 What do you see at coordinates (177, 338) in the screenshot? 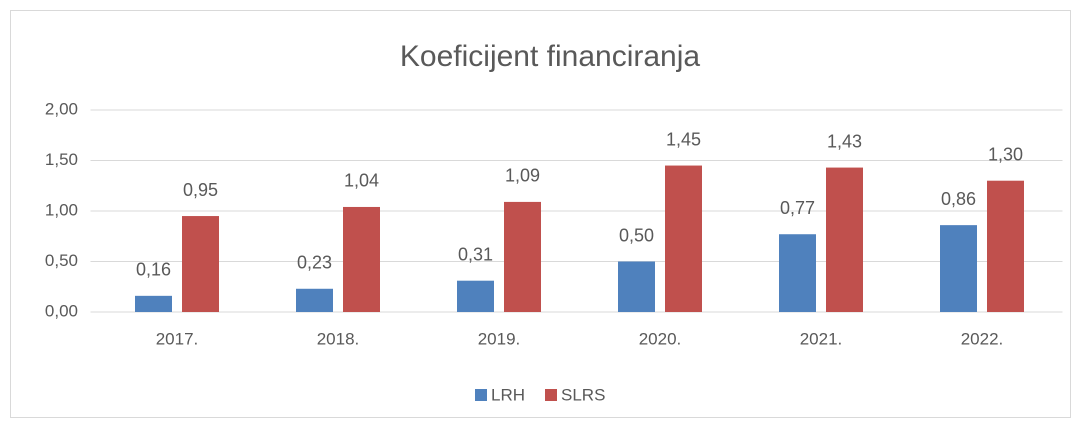
I see `x-tick-label: 2017.` at bounding box center [177, 338].